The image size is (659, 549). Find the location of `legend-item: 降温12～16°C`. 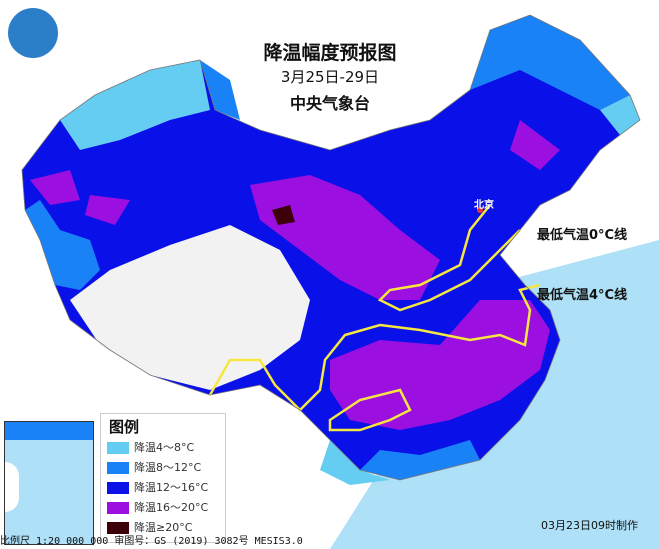

legend-item: 降温12～16°C is located at coordinates (166, 488).